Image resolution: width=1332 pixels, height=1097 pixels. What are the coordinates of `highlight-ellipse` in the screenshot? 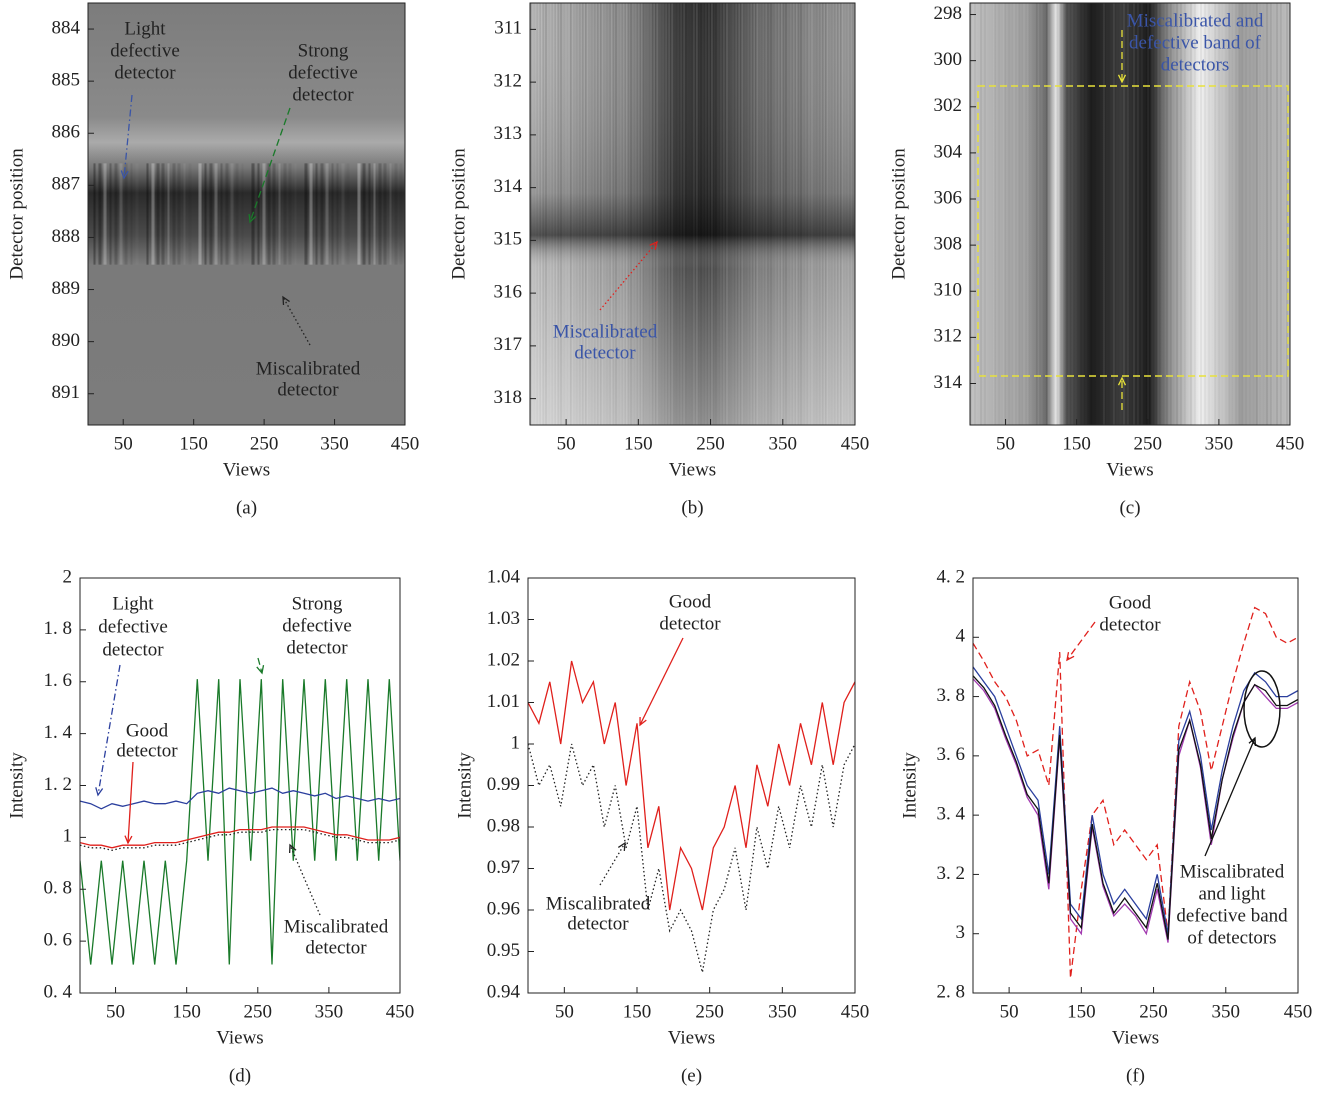 It's located at (1262, 709).